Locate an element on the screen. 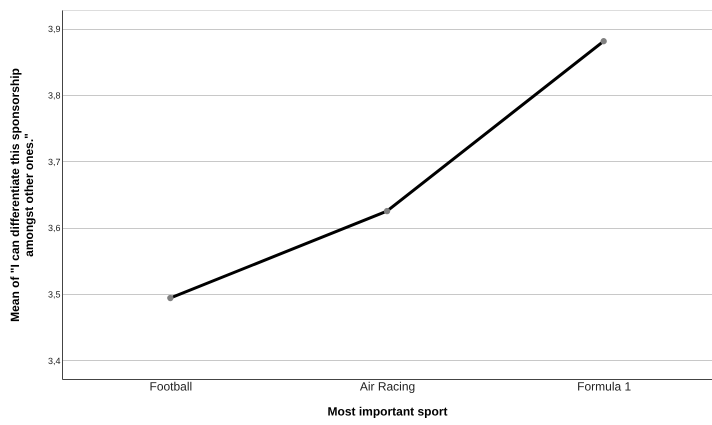  y-tick-label: 3,7 is located at coordinates (54, 161).